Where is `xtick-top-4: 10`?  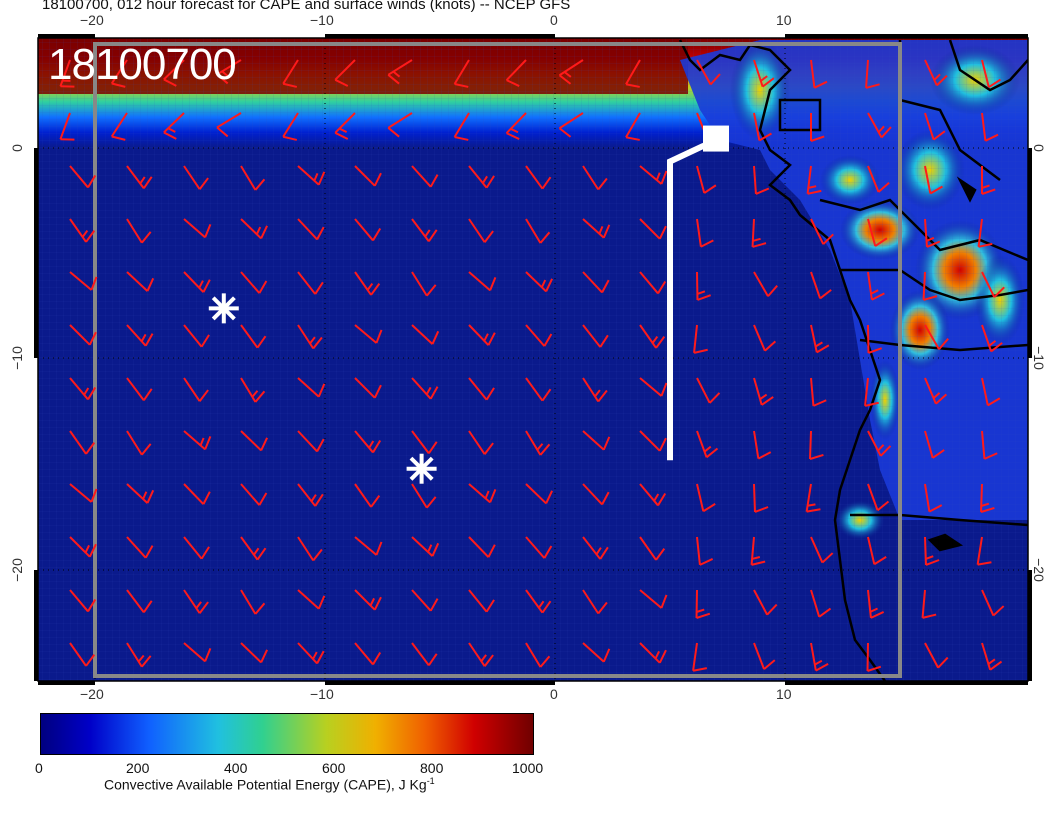 xtick-top-4: 10 is located at coordinates (784, 20).